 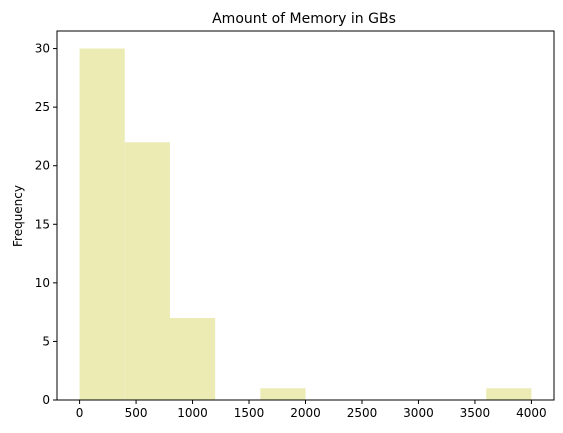 What do you see at coordinates (418, 413) in the screenshot?
I see `x-tick-label: 3000` at bounding box center [418, 413].